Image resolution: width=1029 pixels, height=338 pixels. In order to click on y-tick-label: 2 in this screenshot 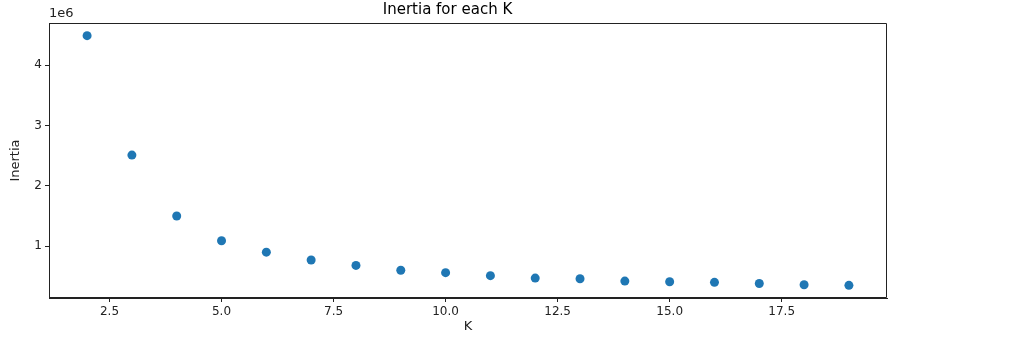, I will do `click(38, 184)`.